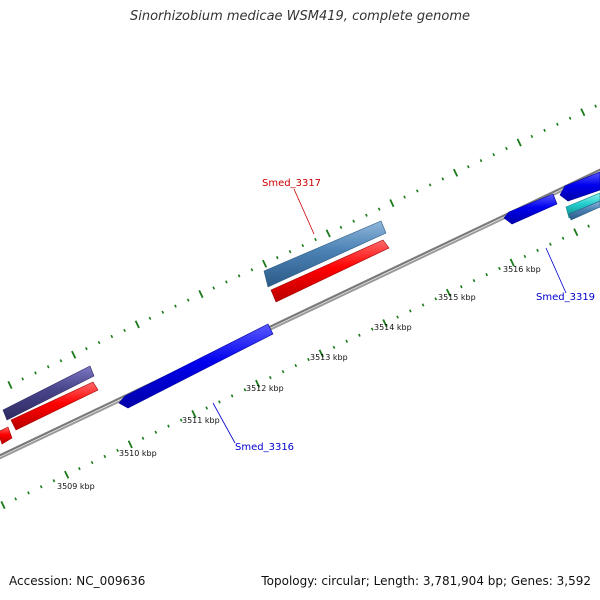  I want to click on scale-label: 3512 kbp, so click(265, 388).